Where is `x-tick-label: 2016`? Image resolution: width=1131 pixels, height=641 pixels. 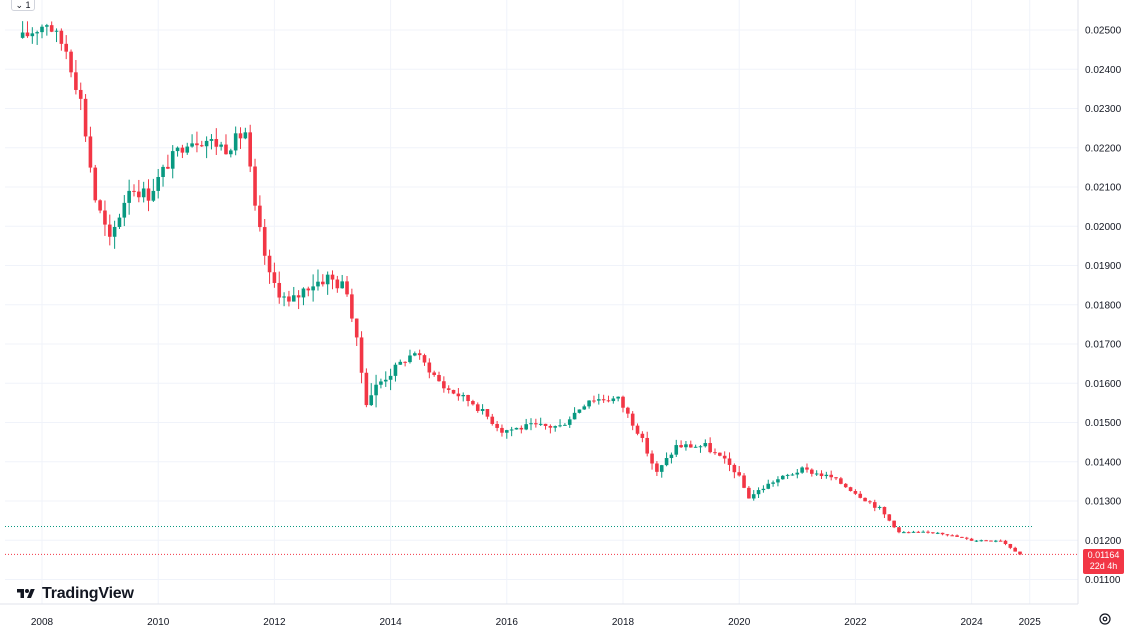
x-tick-label: 2016 is located at coordinates (507, 622).